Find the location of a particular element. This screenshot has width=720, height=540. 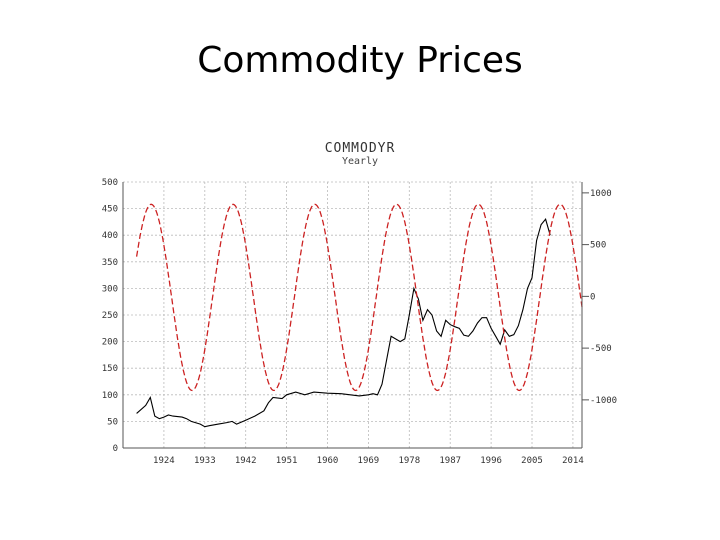

y-left-tick-label: 350 is located at coordinates (110, 263).